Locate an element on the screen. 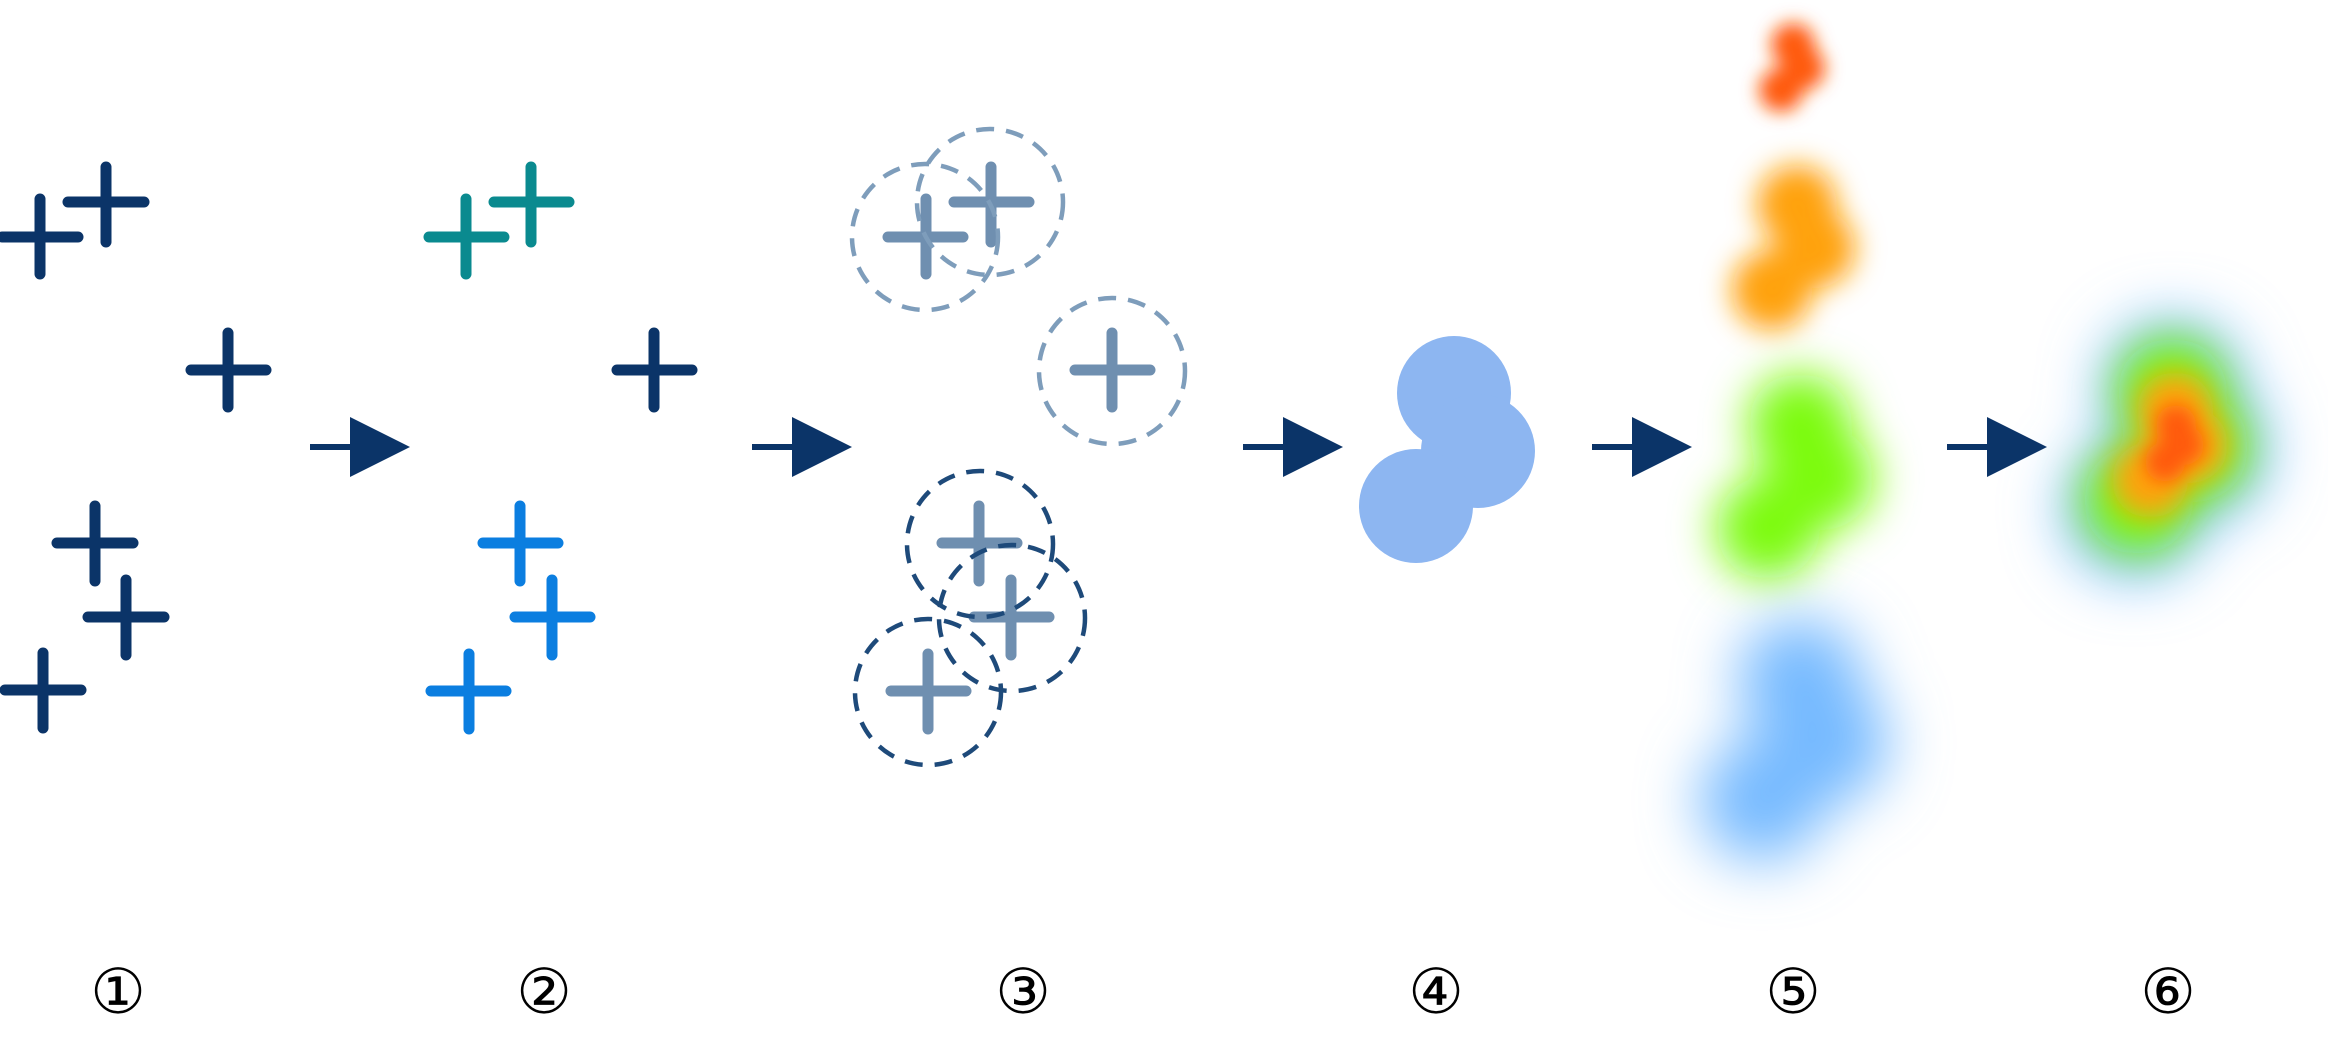 The image size is (2328, 1058). step4-merged-shape is located at coordinates (1447, 449).